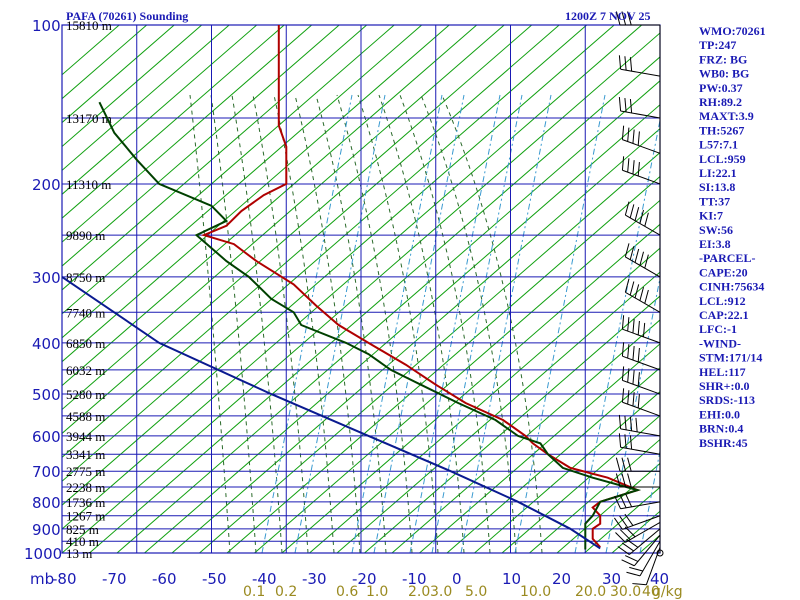  Describe the element at coordinates (46, 278) in the screenshot. I see `y-tick-label: 300` at that location.